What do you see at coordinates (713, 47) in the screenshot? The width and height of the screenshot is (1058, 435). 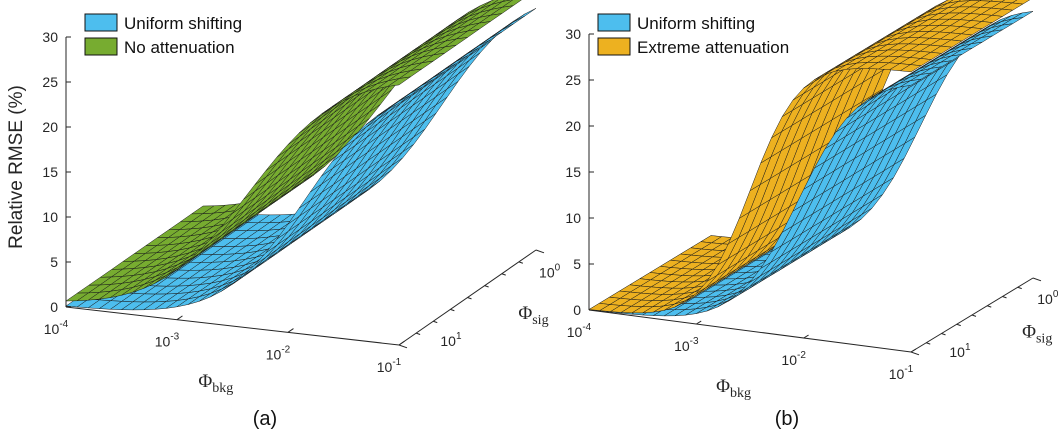 I see `legend-label: Extreme attenuation` at bounding box center [713, 47].